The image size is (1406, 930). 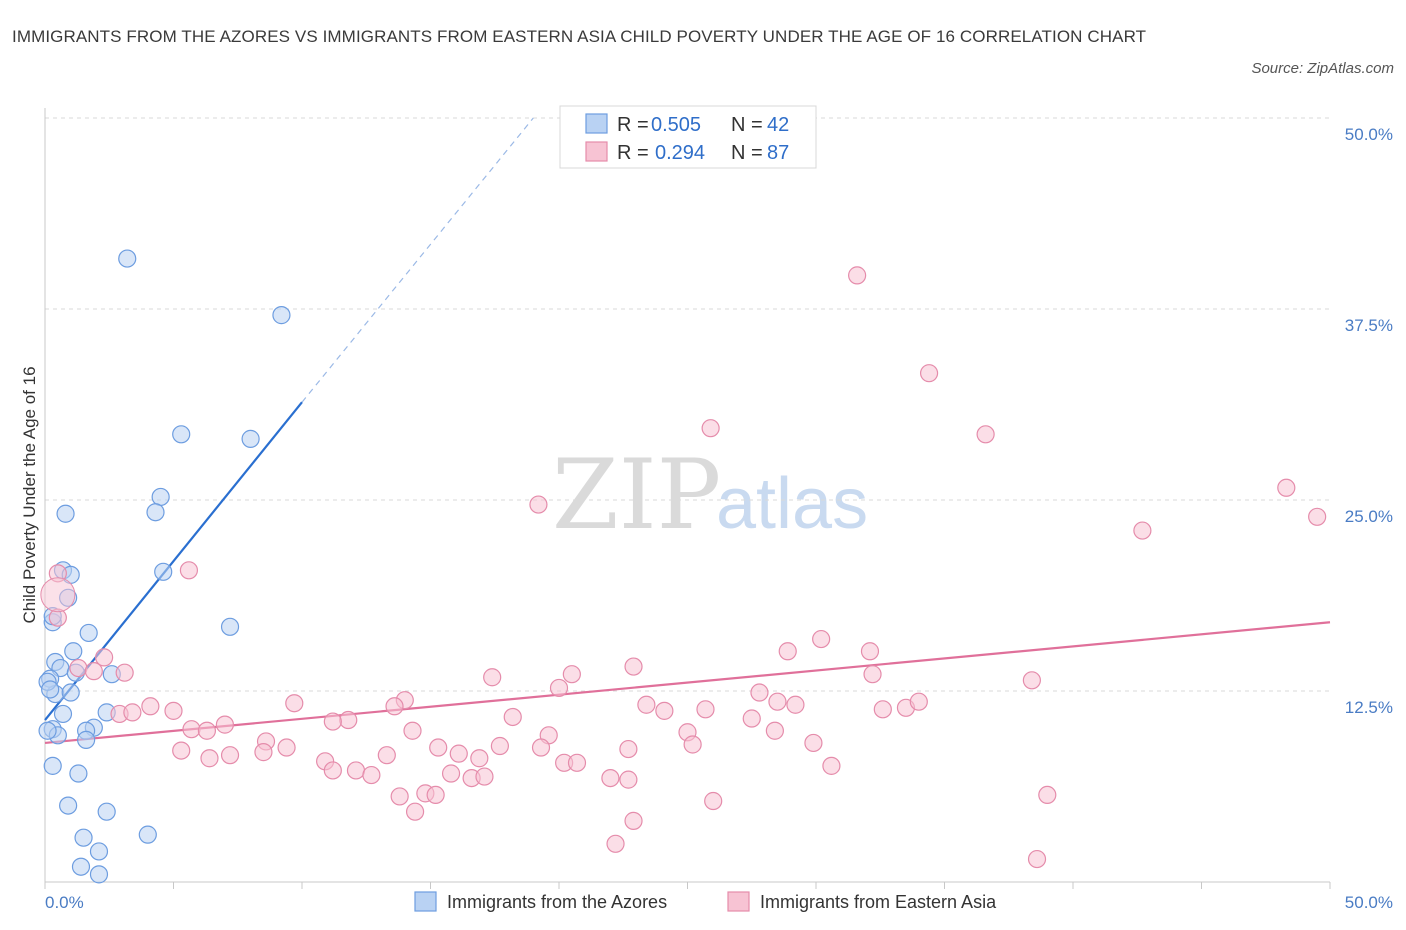 I want to click on watermark-zip: ZIP, so click(x=636, y=495).